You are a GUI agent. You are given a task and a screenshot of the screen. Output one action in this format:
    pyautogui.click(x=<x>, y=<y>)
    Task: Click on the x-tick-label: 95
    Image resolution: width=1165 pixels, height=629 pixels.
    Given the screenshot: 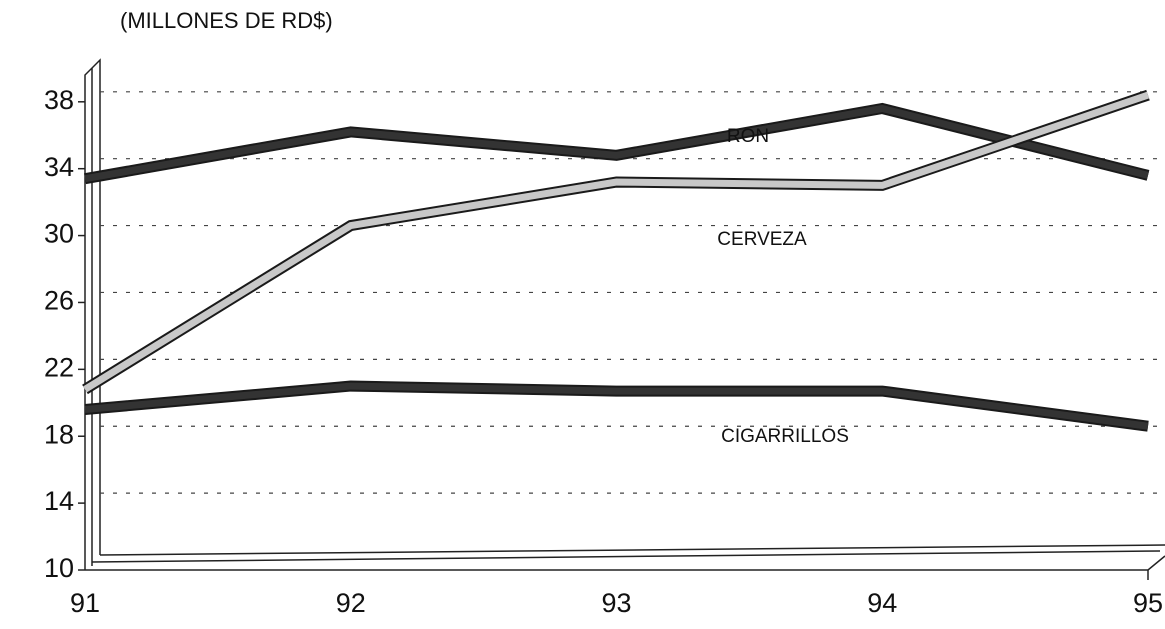 What is the action you would take?
    pyautogui.click(x=1148, y=603)
    